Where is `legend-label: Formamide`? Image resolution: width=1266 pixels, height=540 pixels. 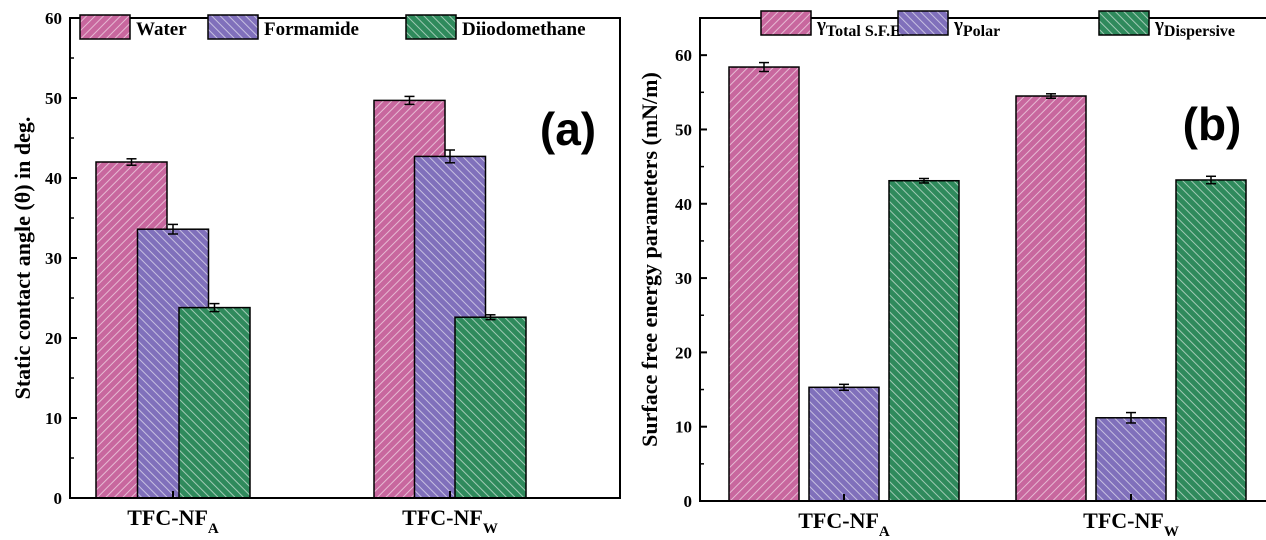
legend-label: Formamide is located at coordinates (311, 29).